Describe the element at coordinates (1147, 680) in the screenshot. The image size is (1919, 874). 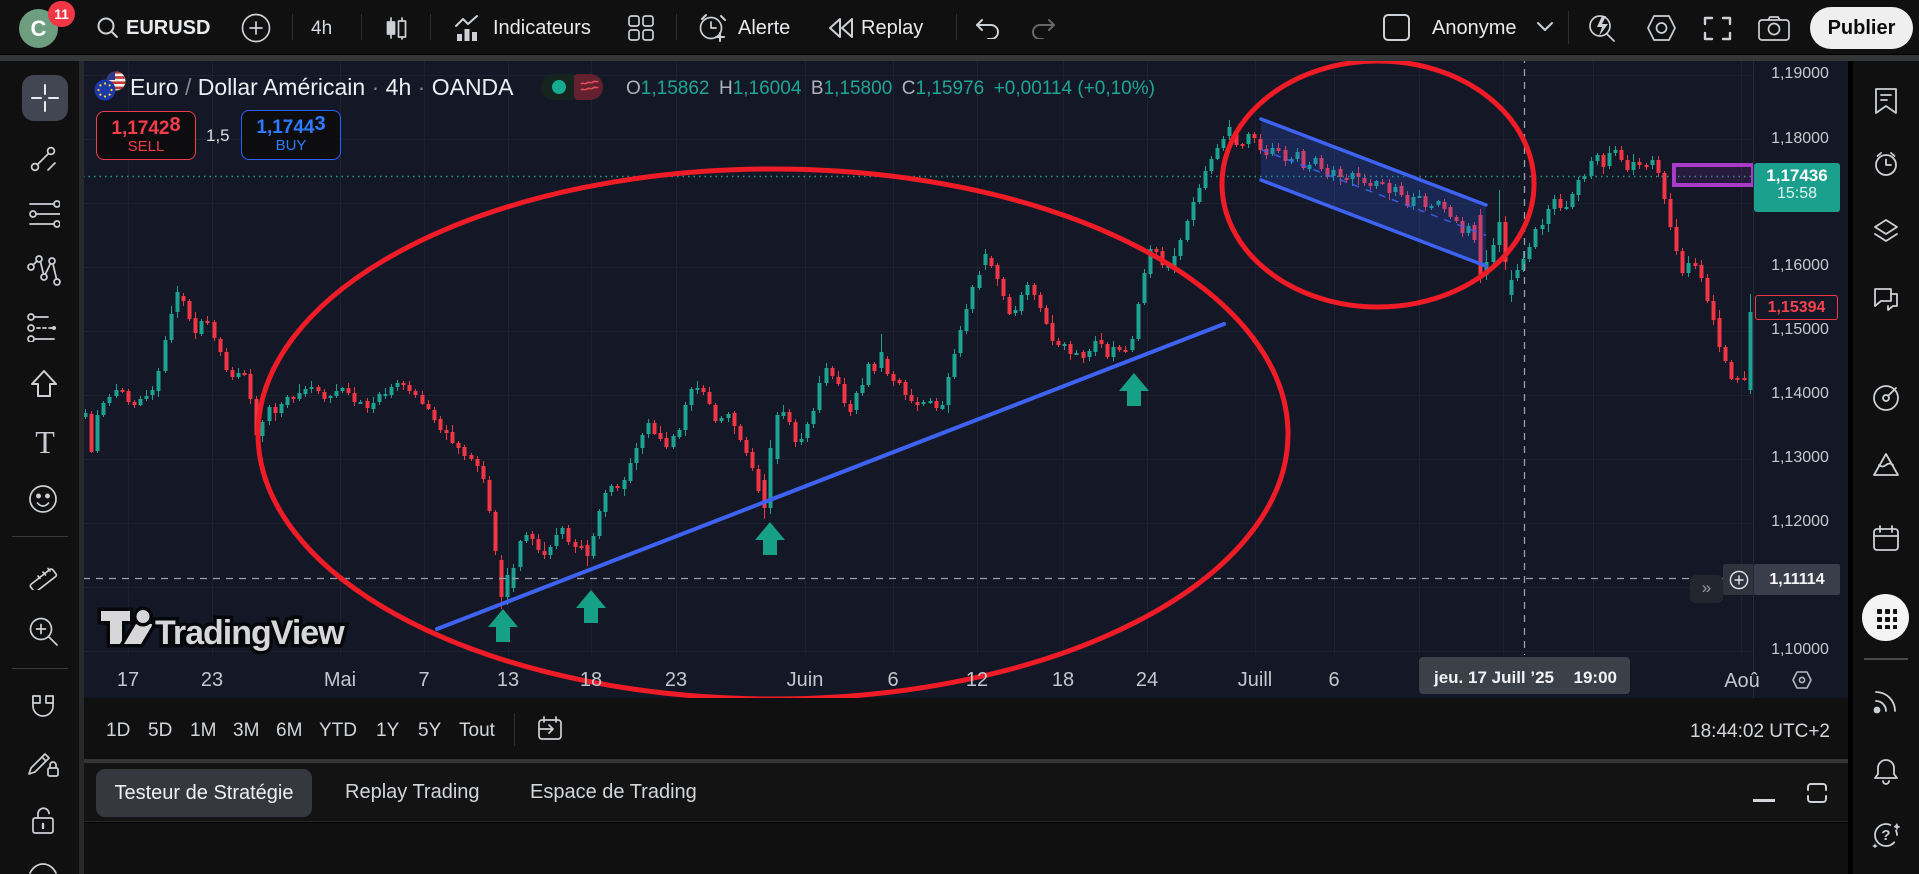
I see `svg-text: 24` at that location.